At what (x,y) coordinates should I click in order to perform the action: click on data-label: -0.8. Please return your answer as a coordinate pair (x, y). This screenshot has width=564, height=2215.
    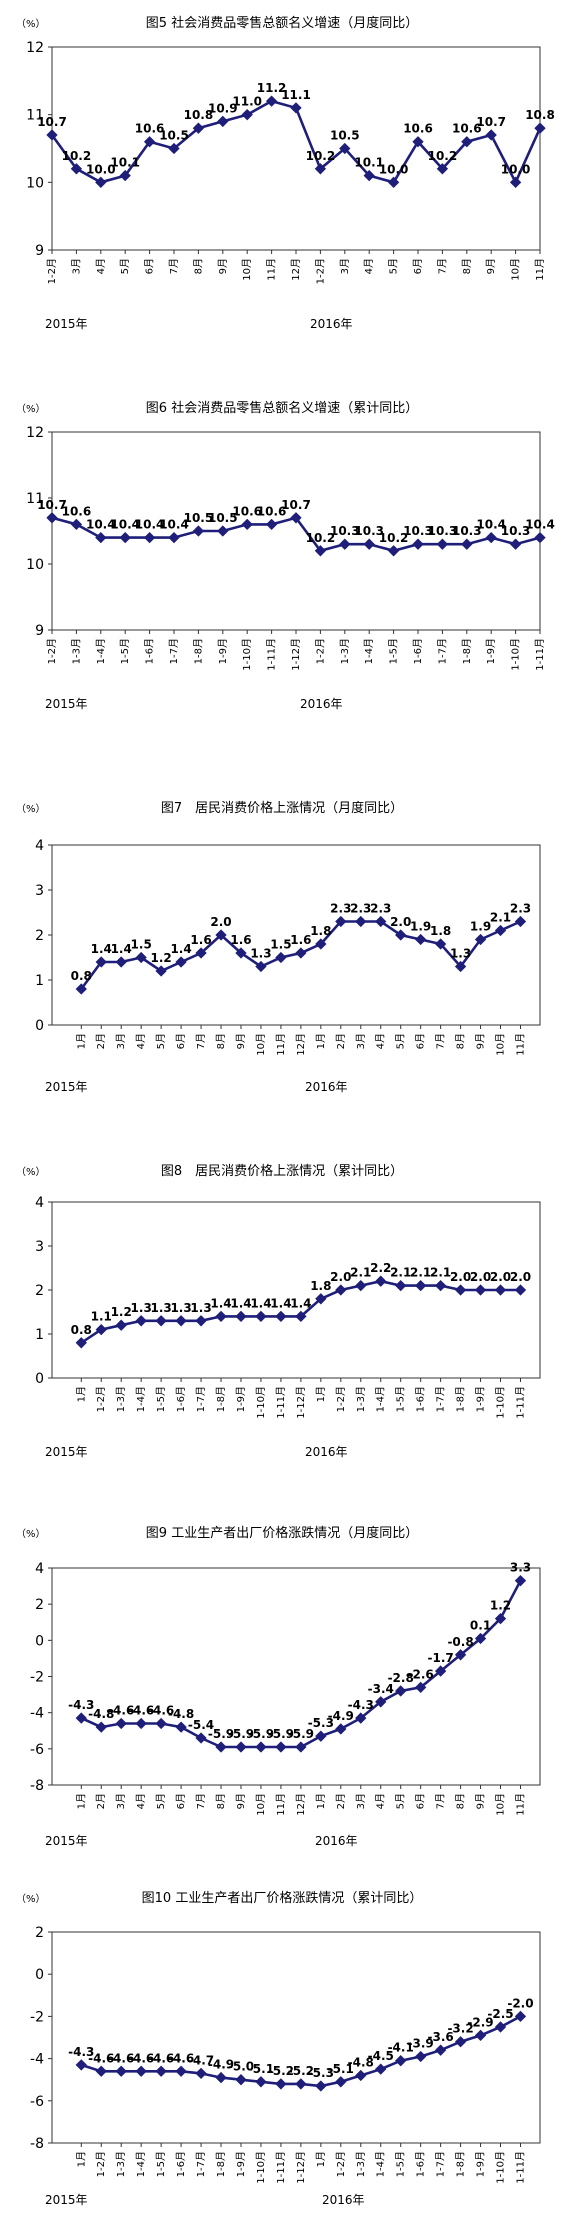
    Looking at the image, I should click on (460, 1642).